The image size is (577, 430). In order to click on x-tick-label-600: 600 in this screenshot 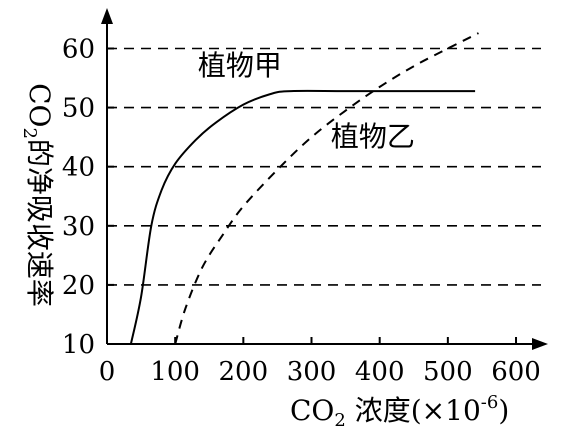, I will do `click(516, 372)`.